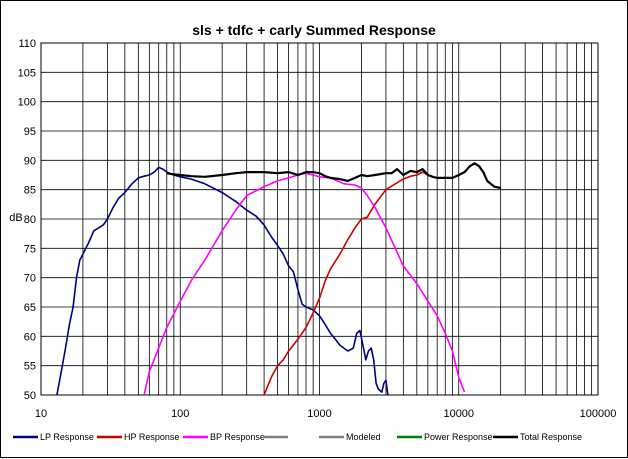  What do you see at coordinates (237, 437) in the screenshot?
I see `legend-label: BP Response` at bounding box center [237, 437].